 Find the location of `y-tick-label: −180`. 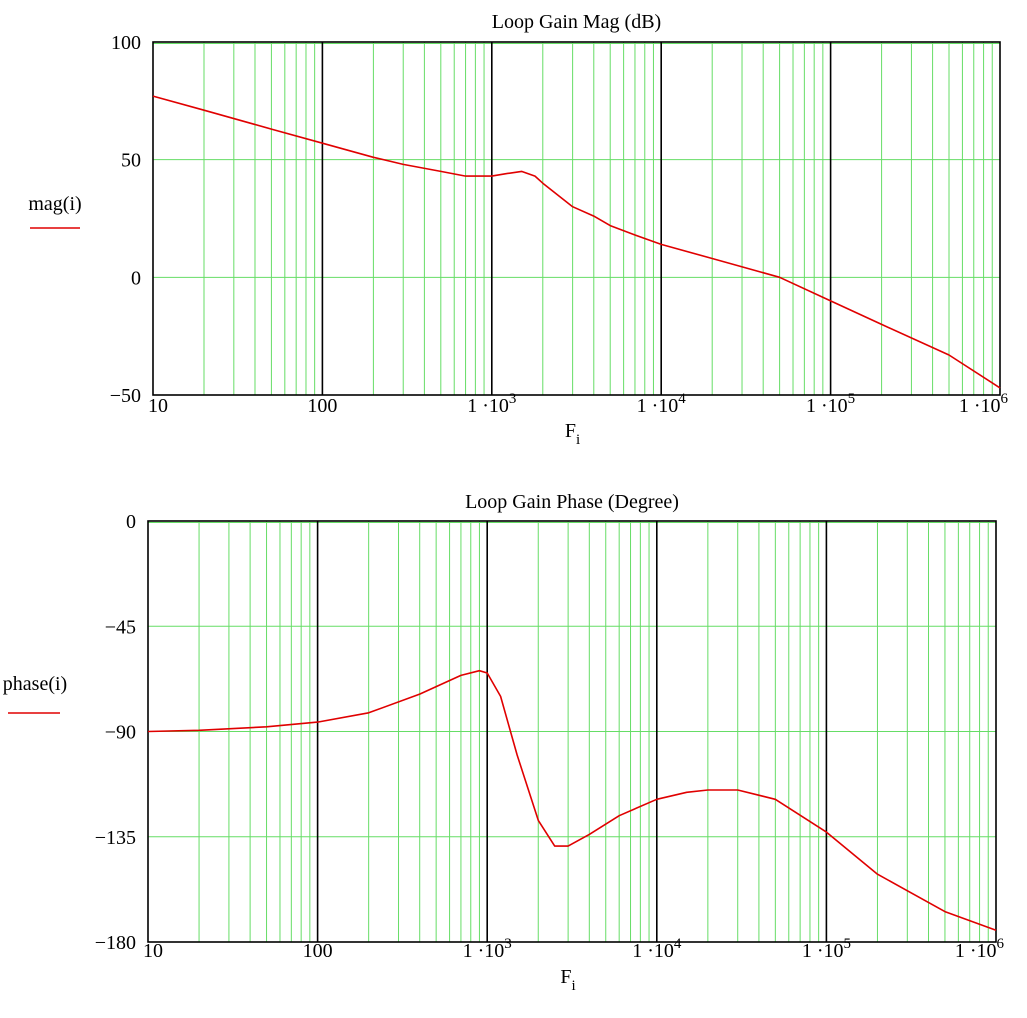

y-tick-label: −180 is located at coordinates (115, 943).